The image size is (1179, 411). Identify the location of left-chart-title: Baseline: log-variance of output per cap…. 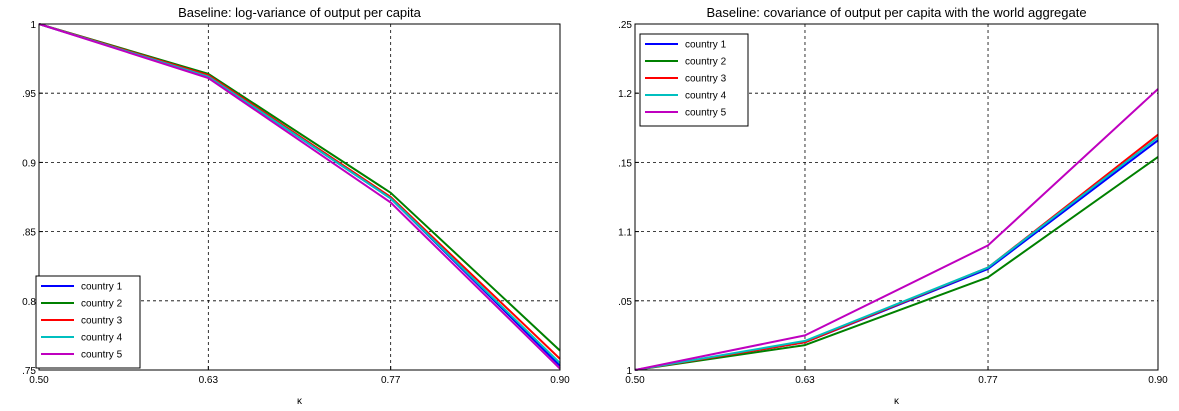
(300, 12).